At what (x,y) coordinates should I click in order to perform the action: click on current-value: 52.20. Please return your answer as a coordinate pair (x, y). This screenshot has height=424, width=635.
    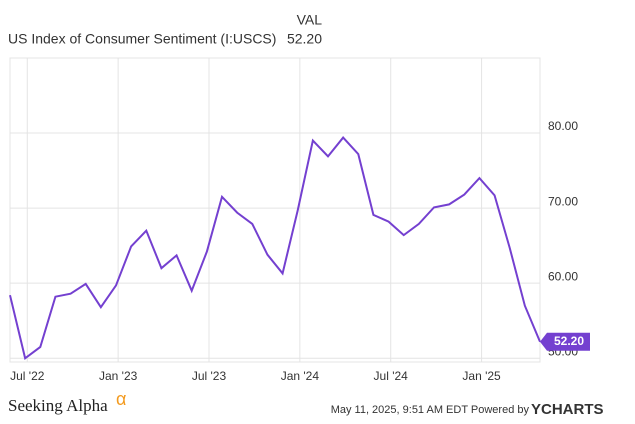
    Looking at the image, I should click on (304, 39).